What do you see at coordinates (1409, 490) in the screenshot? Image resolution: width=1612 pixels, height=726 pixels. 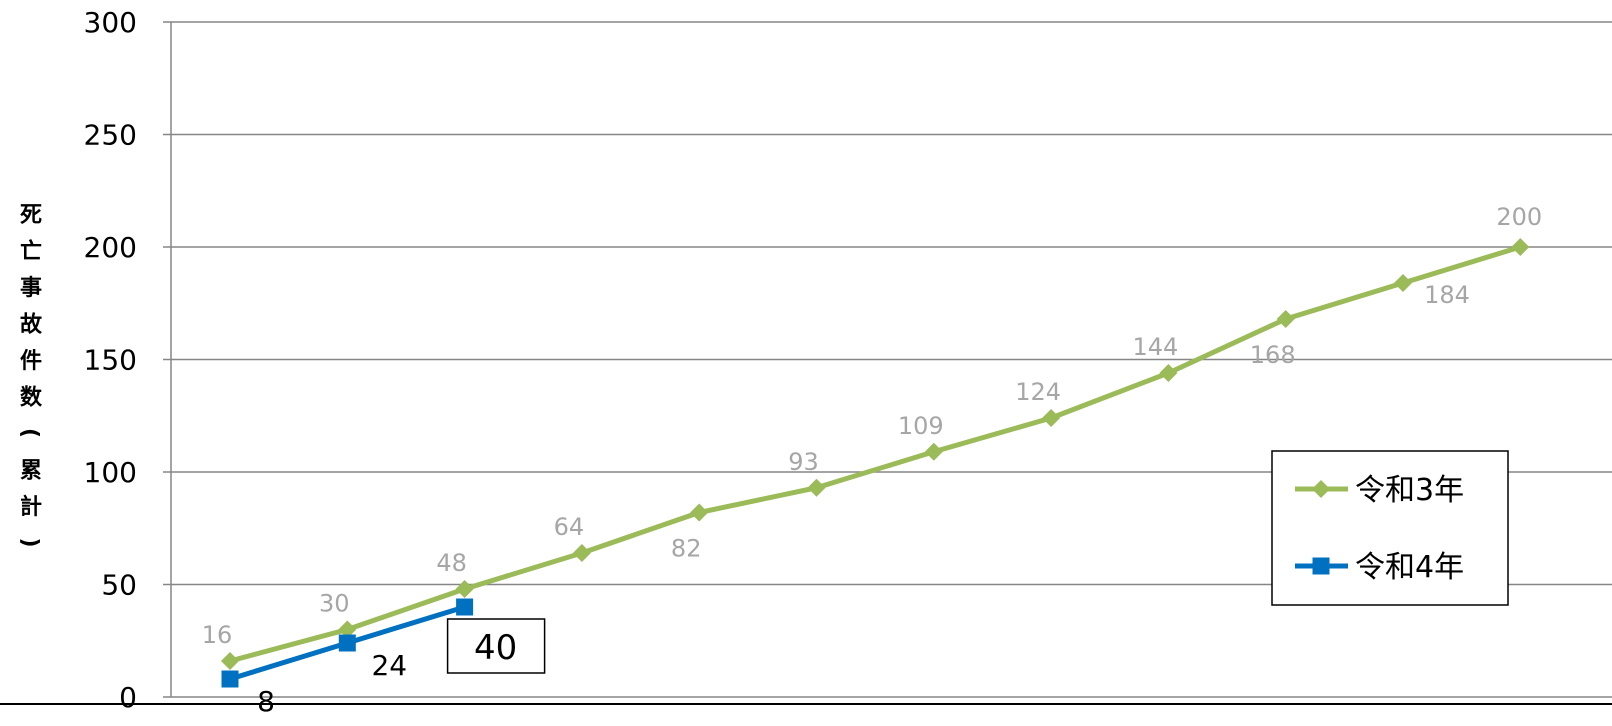 I see `legend-entry-label: 令和3年` at bounding box center [1409, 490].